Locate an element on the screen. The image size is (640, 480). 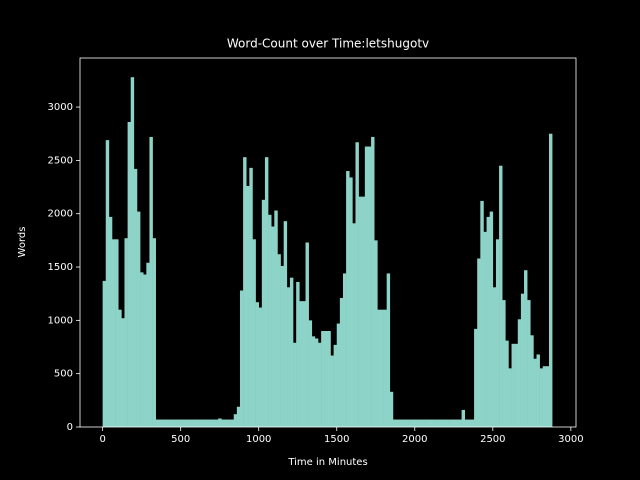
x-tick-label: 500 is located at coordinates (180, 439).